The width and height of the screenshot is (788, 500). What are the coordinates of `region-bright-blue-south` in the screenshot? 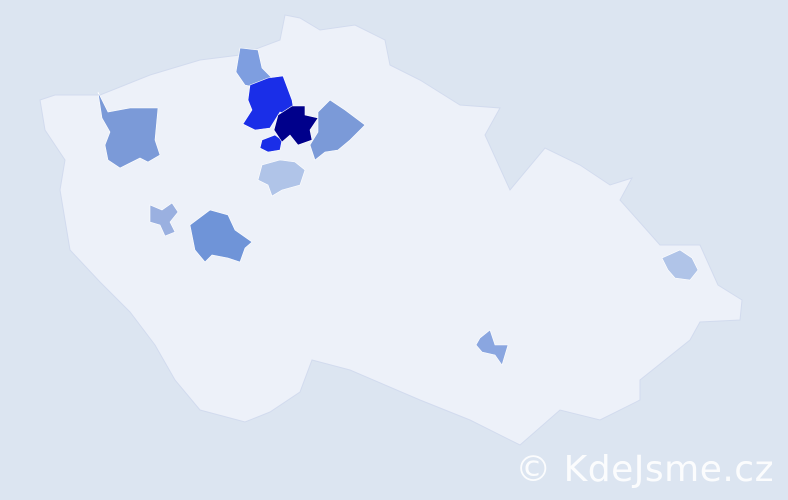 It's located at (271, 143).